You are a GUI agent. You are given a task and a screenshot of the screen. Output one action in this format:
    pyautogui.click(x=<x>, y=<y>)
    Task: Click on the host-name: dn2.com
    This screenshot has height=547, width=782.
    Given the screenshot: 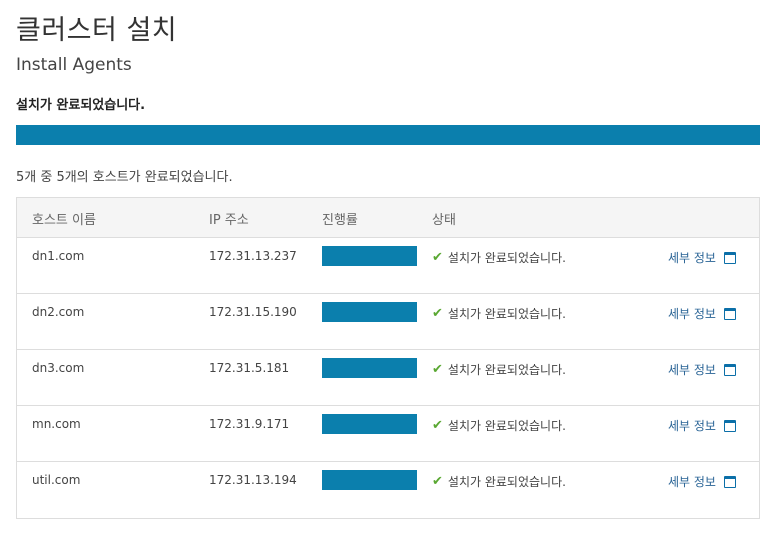 What is the action you would take?
    pyautogui.click(x=58, y=312)
    